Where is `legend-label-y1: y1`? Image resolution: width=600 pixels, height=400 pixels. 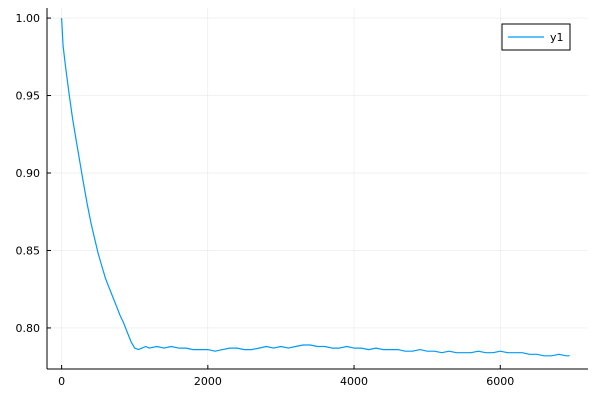 legend-label-y1: y1 is located at coordinates (557, 37).